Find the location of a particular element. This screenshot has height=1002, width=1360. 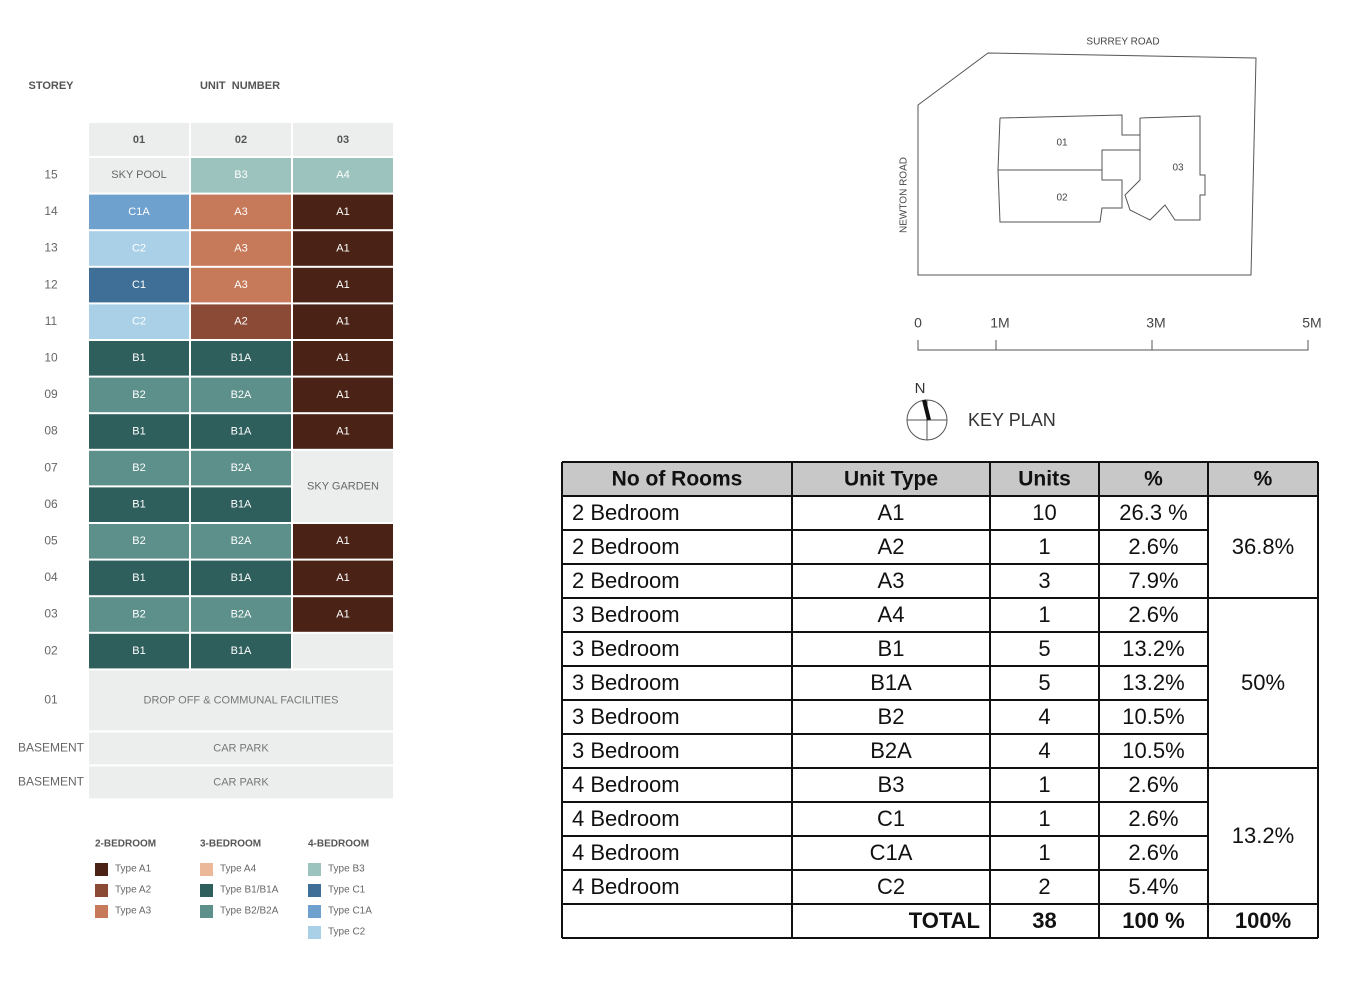

storey-label: 04 is located at coordinates (51, 577).